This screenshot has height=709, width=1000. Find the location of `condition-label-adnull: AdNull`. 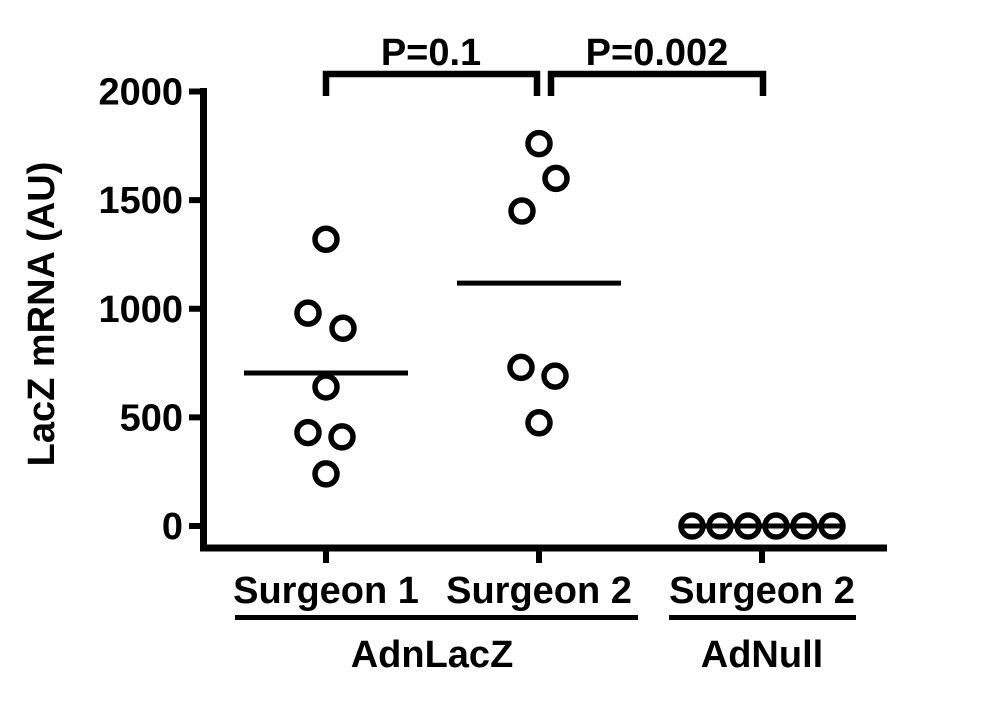

condition-label-adnull: AdNull is located at coordinates (762, 655).